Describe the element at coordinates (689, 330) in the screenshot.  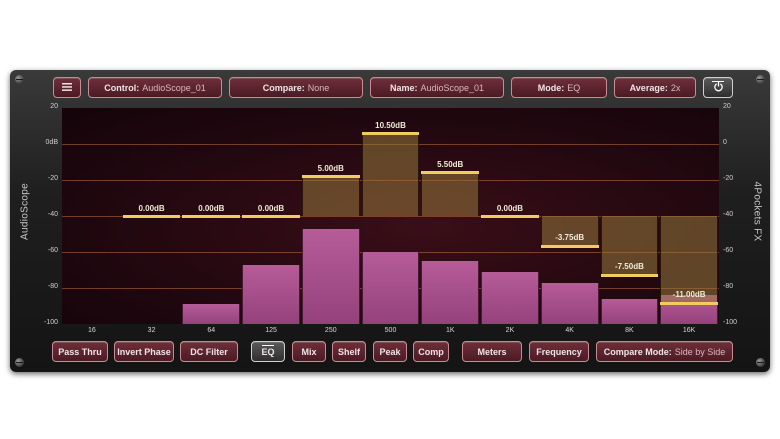
I see `x-tick-label: 16K` at that location.